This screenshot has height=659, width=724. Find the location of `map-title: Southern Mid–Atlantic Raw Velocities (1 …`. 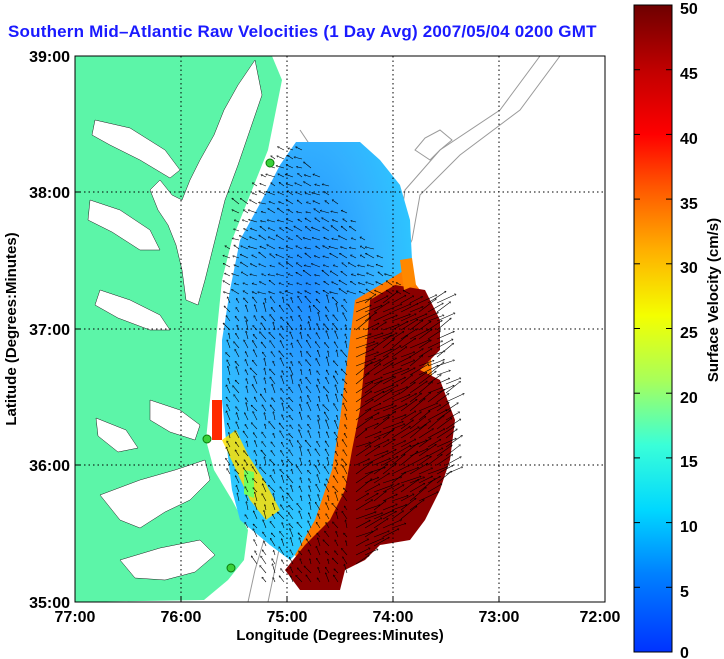

map-title: Southern Mid–Atlantic Raw Velocities (1 … is located at coordinates (302, 31).